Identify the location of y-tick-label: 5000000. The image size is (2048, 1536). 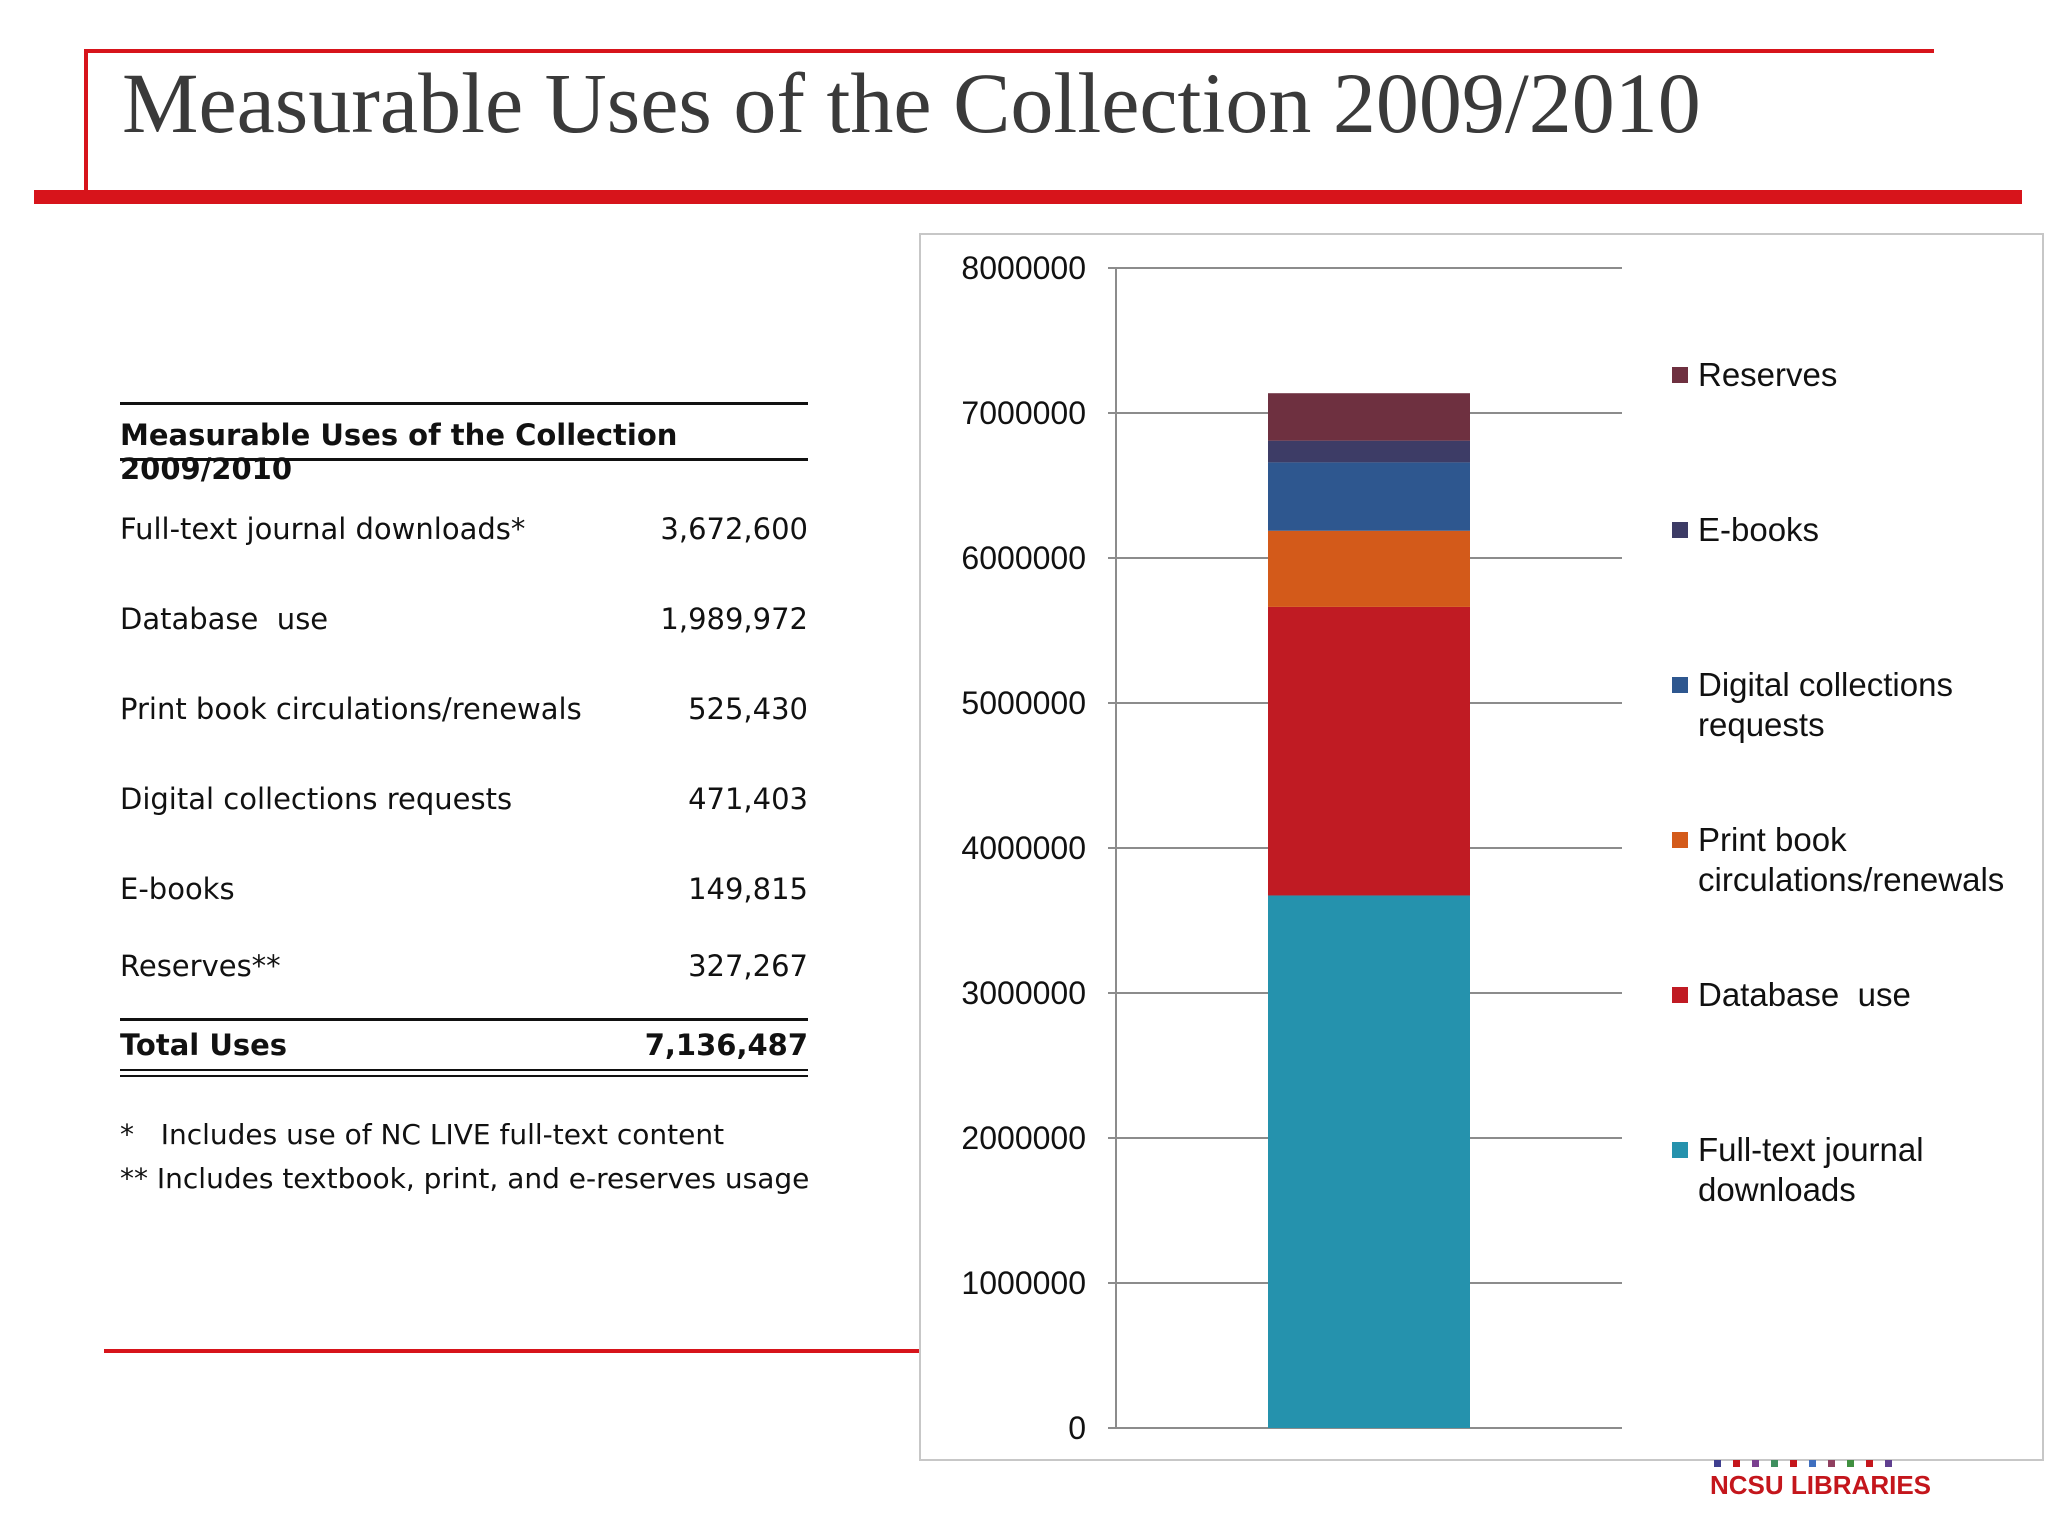
(1023, 703).